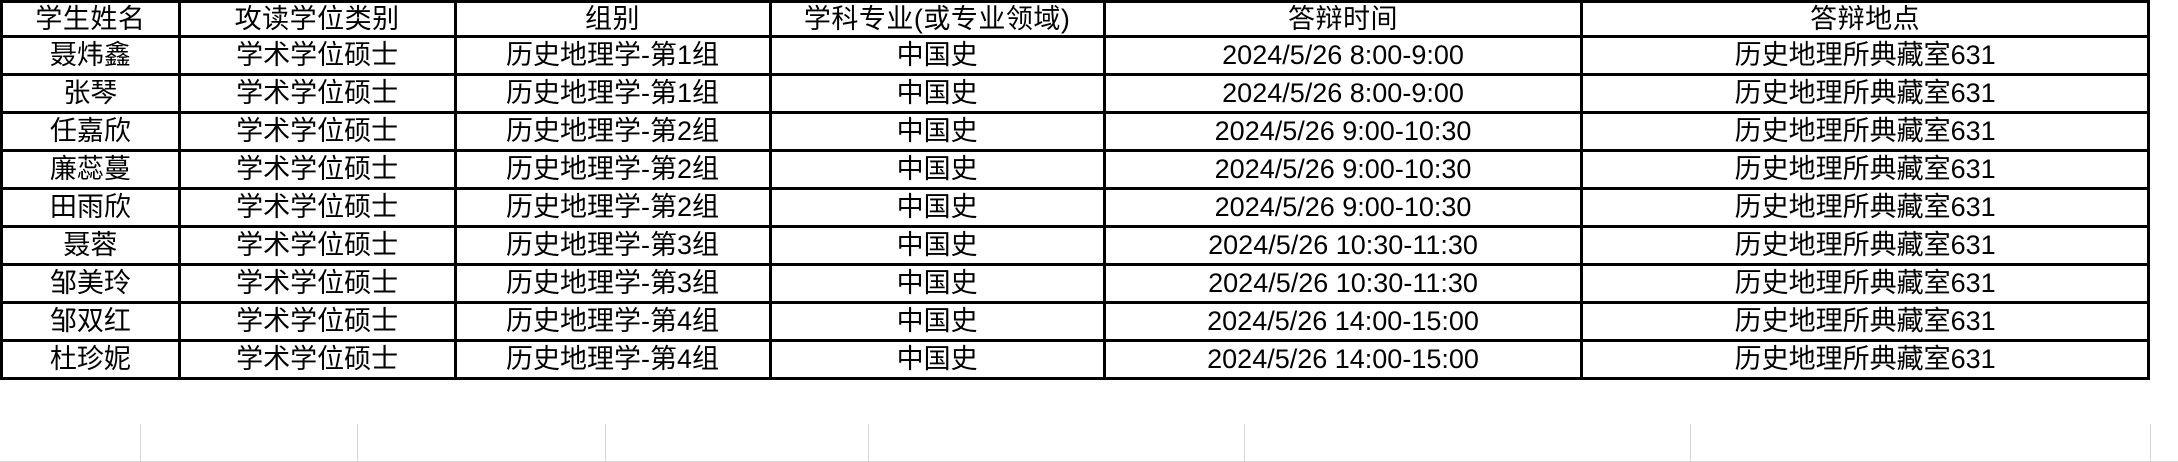  I want to click on column-header-major: 学科专业(或专业领域), so click(937, 19).